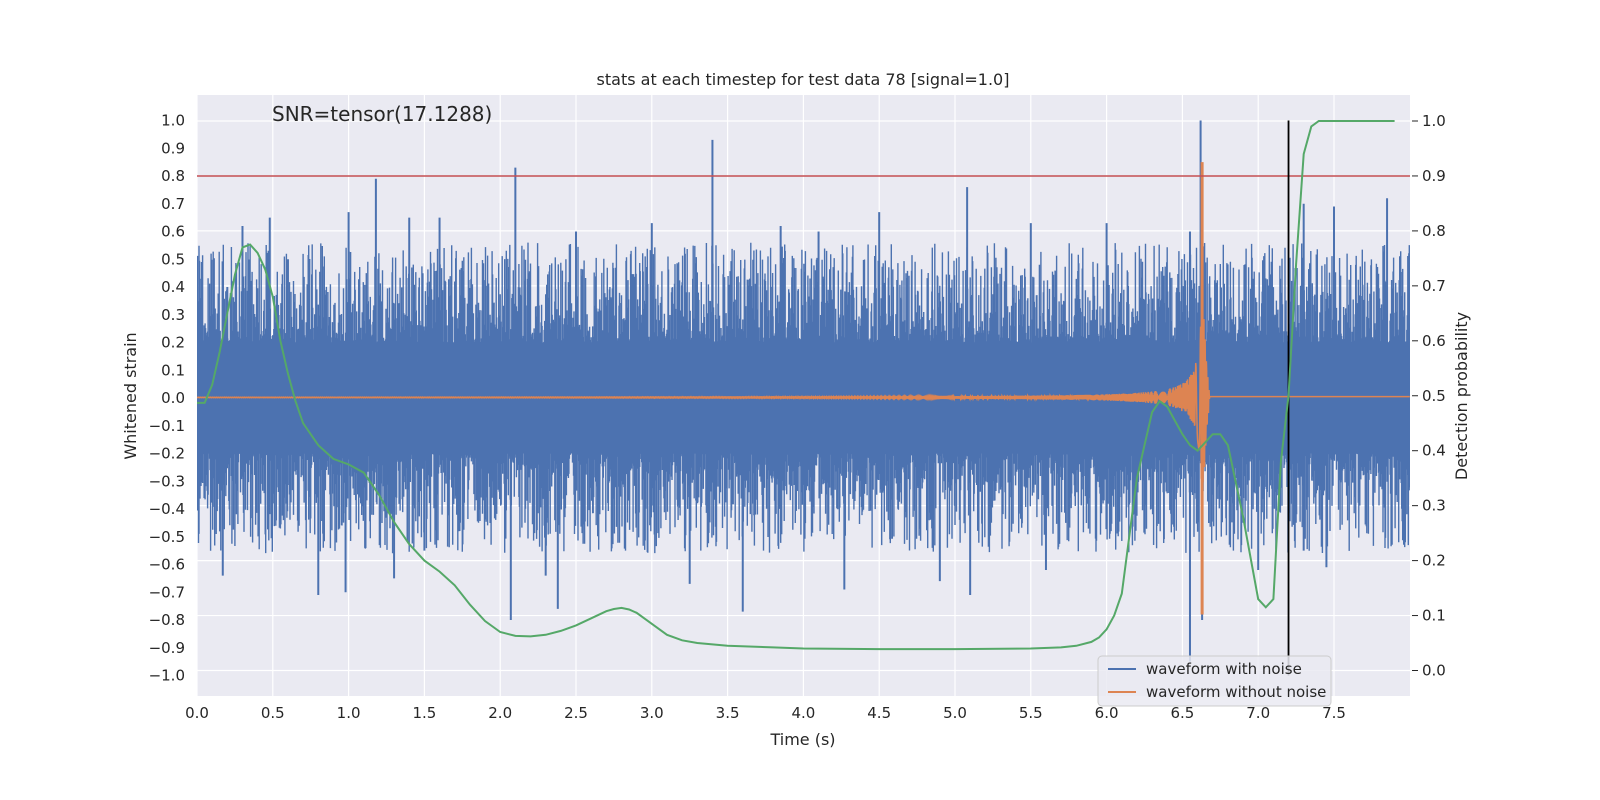 This screenshot has width=1600, height=800. Describe the element at coordinates (173, 121) in the screenshot. I see `y-tick-label: 1.0` at that location.